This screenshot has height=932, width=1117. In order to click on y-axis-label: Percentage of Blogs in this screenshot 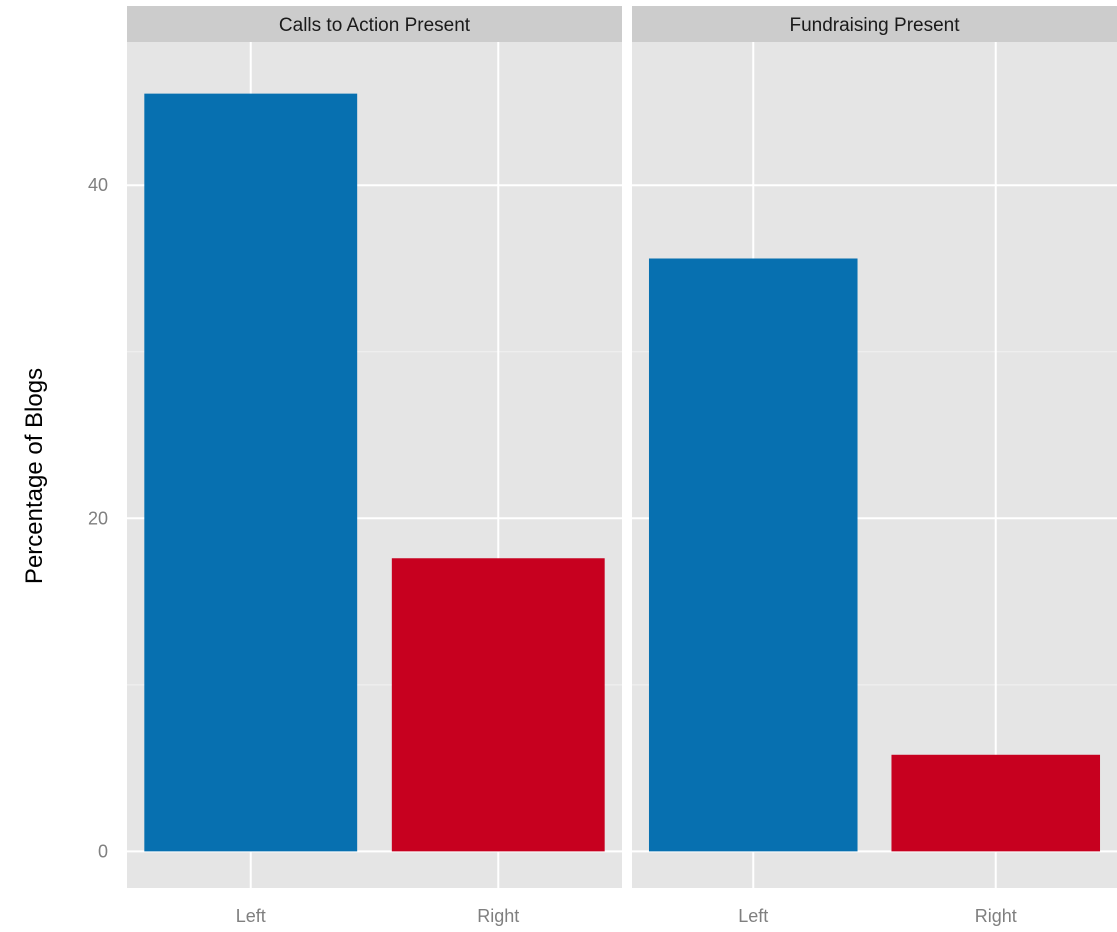, I will do `click(34, 476)`.